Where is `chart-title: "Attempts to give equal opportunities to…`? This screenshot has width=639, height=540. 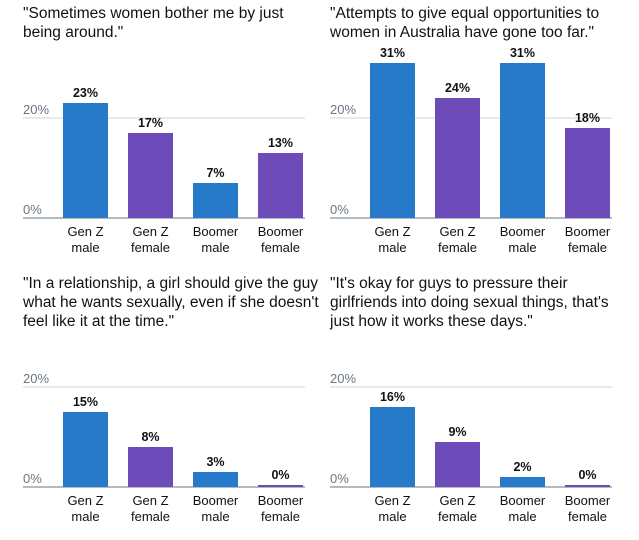 chart-title: "Attempts to give equal opportunities to… is located at coordinates (465, 23).